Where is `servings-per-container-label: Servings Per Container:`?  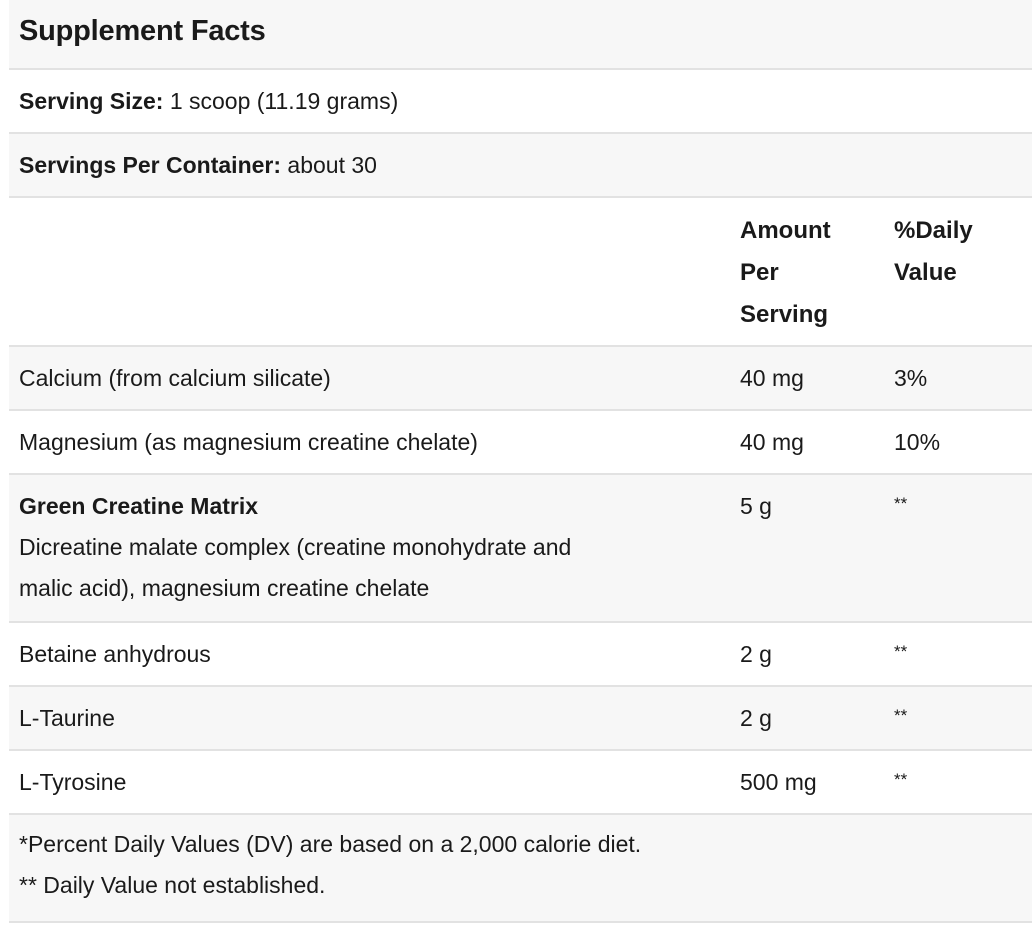
servings-per-container-label: Servings Per Container: is located at coordinates (150, 165).